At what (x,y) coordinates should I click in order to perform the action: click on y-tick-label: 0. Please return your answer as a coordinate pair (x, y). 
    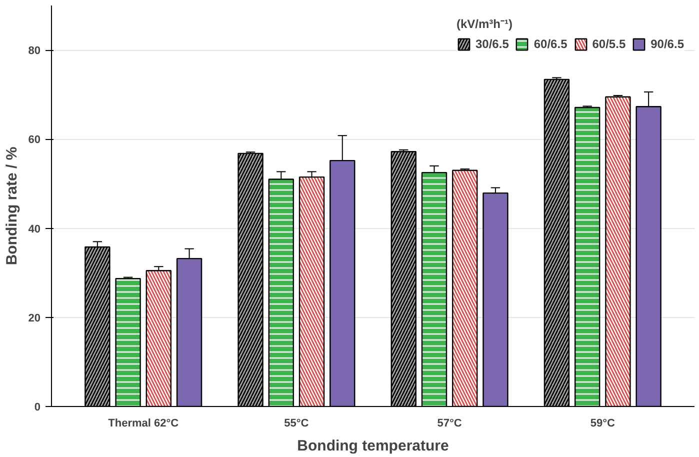
    Looking at the image, I should click on (37, 408).